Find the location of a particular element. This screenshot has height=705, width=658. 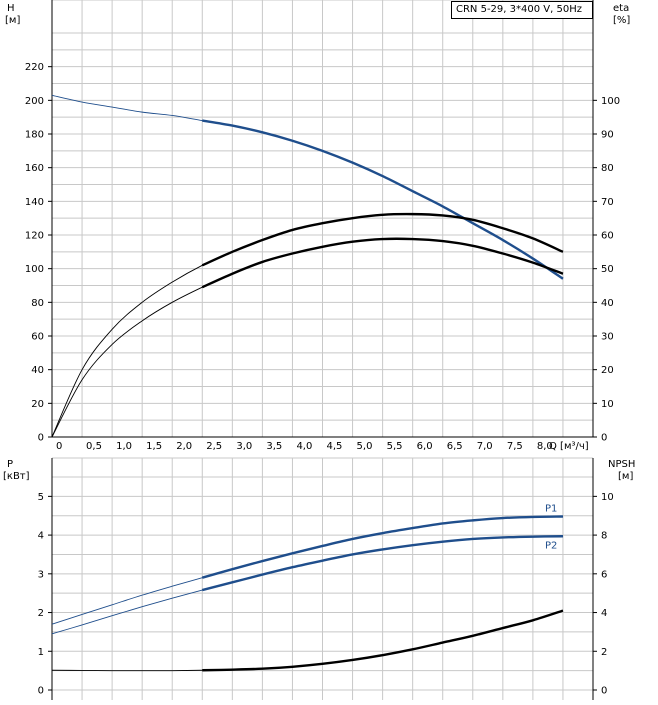

y-tick-label-left: 180 is located at coordinates (34, 135).